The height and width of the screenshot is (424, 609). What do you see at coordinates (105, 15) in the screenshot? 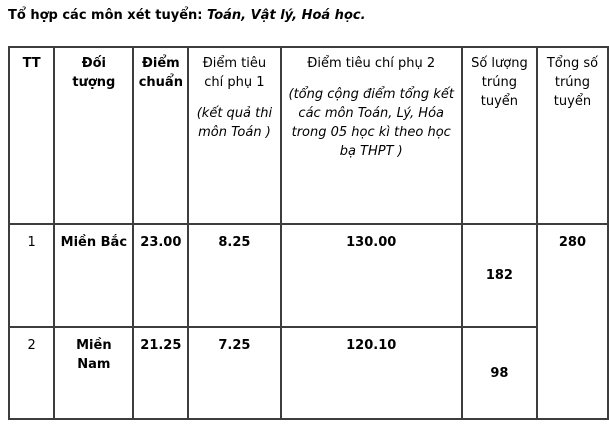
I see `intro-label: Tổ hợp các môn xét tuyển:` at bounding box center [105, 15].